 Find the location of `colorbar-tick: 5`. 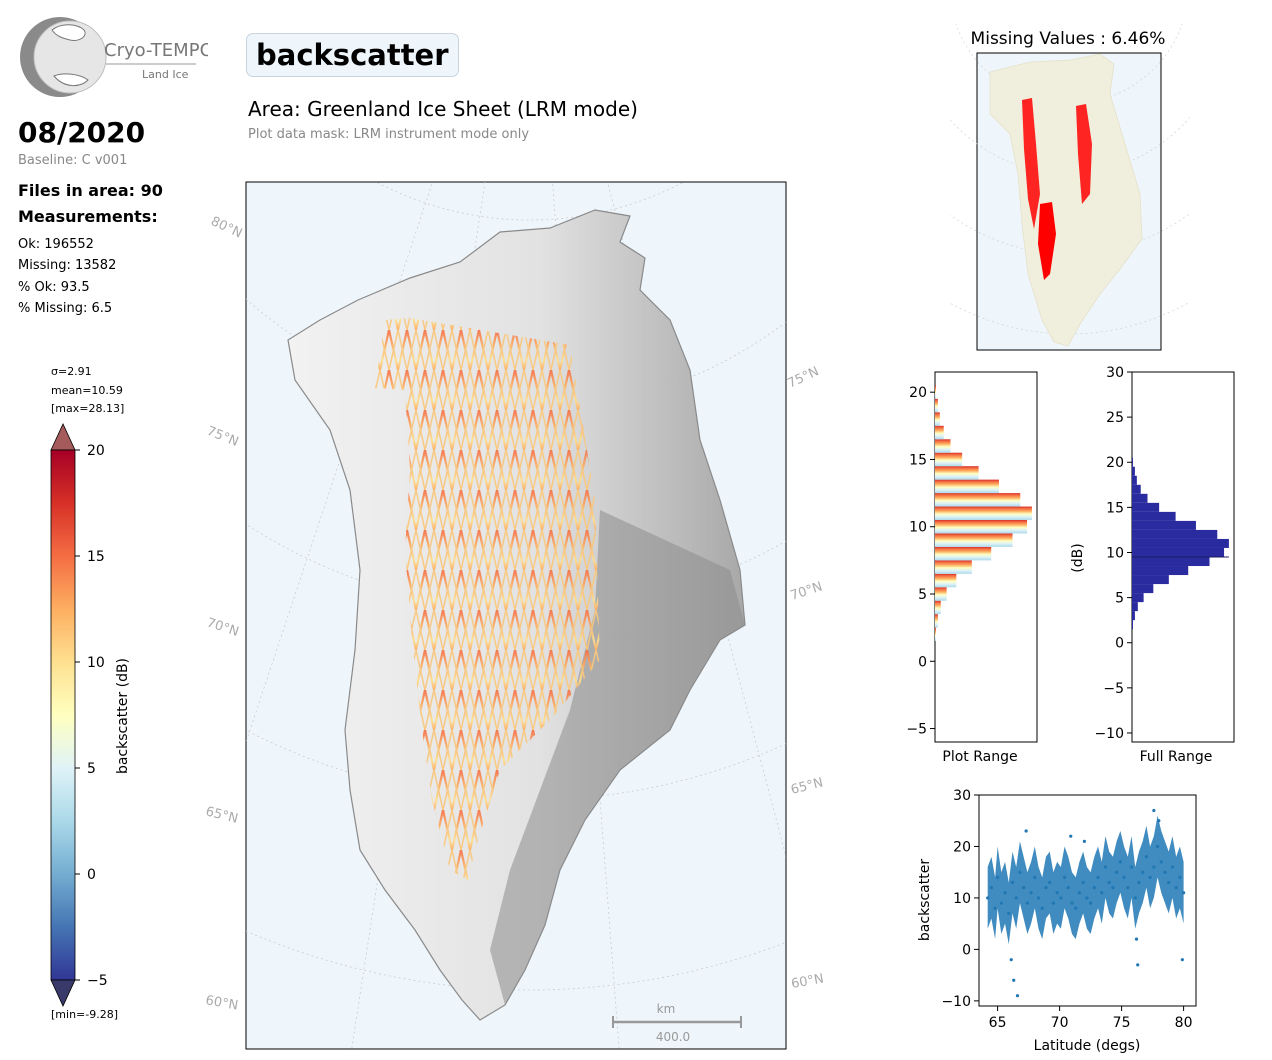

colorbar-tick: 5 is located at coordinates (91, 769).